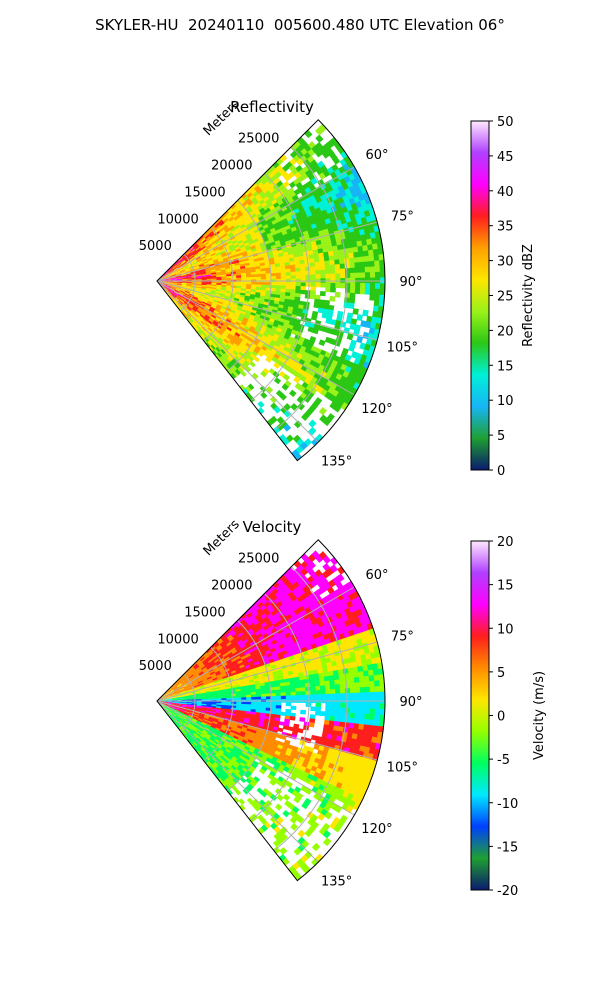 This screenshot has height=1000, width=600. What do you see at coordinates (508, 717) in the screenshot?
I see `velocity-colorbar: -20 -15 -10 -5 0 5 10 15 20 Velocity (m/s)` at bounding box center [508, 717].